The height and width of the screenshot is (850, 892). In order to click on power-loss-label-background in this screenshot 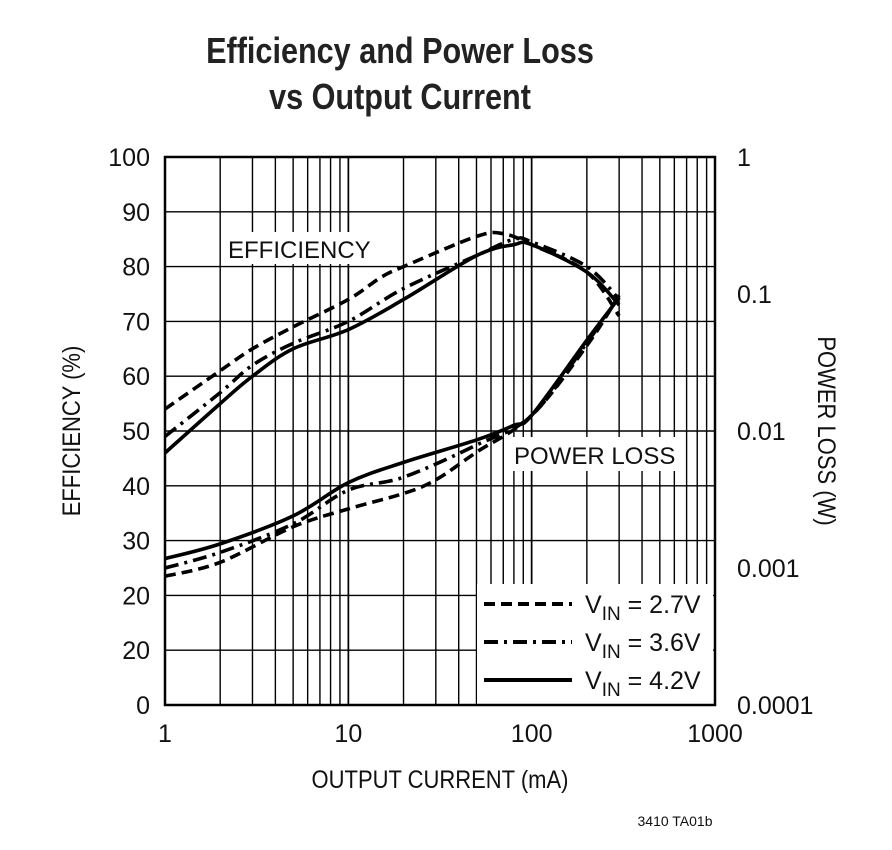, I will do `click(594, 454)`.